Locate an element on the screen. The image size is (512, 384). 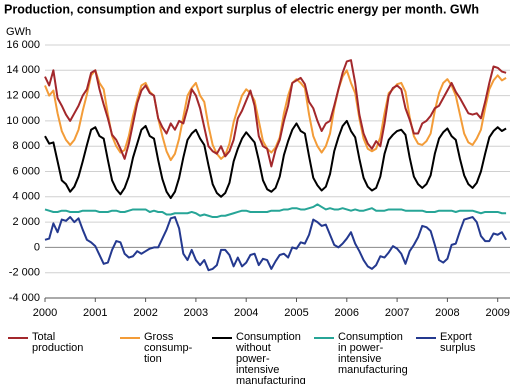
x-tick-label: 2003 is located at coordinates (196, 313).